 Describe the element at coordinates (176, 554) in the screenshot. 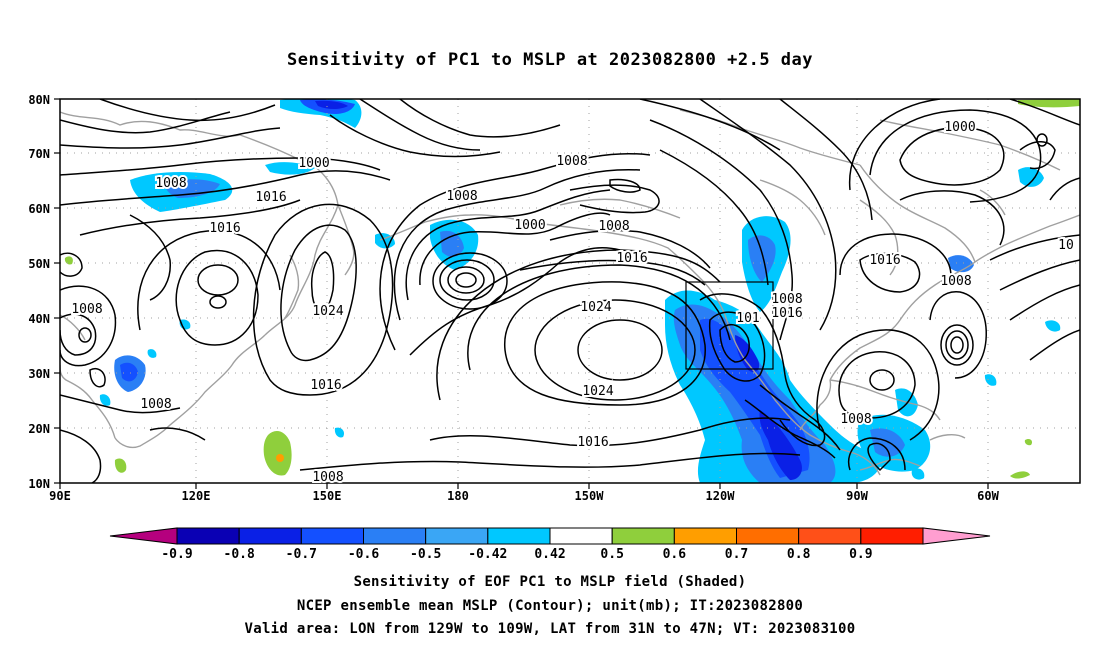

I see `colorbar-label: -0.9` at that location.